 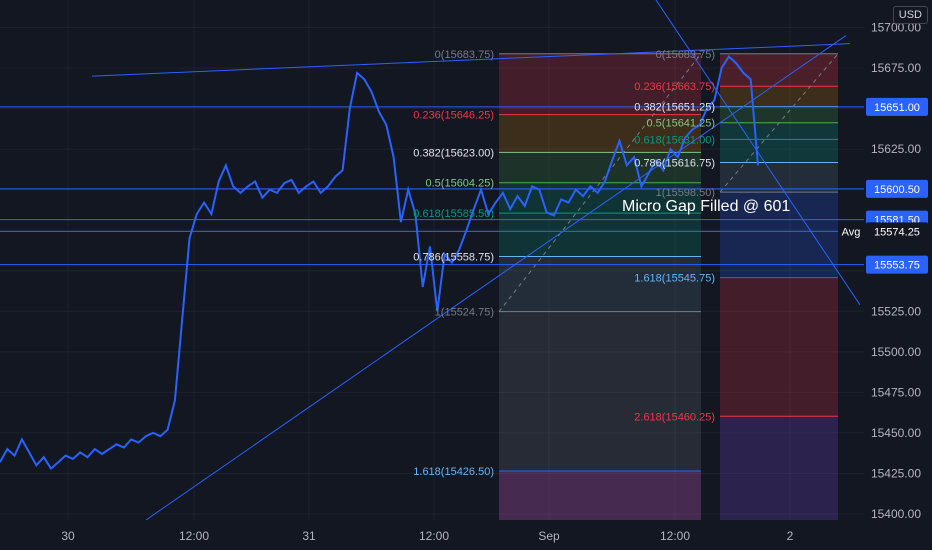 What do you see at coordinates (681, 124) in the screenshot?
I see `fib-right-label: 0.5(15641.25)` at bounding box center [681, 124].